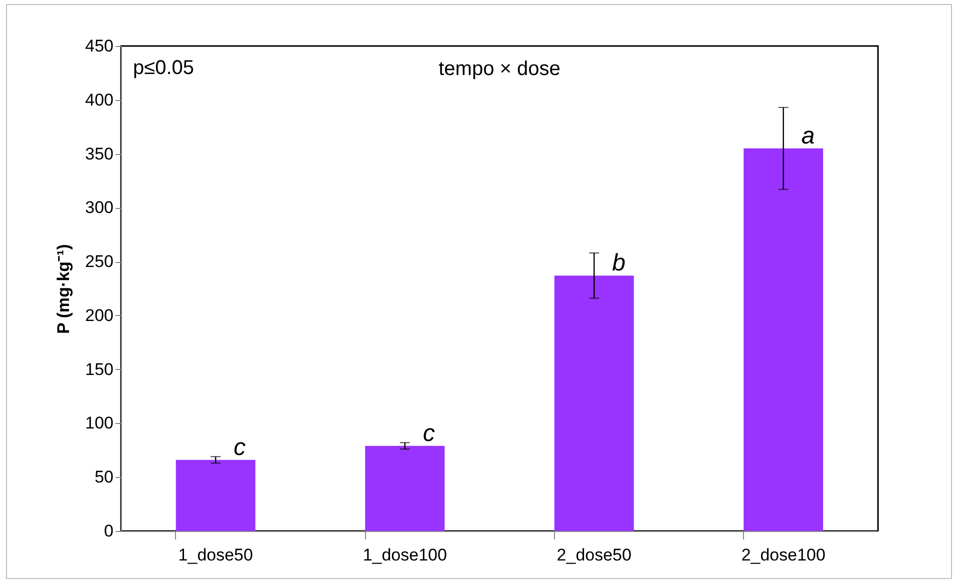  I want to click on y-tick-label: 250, so click(99, 262).